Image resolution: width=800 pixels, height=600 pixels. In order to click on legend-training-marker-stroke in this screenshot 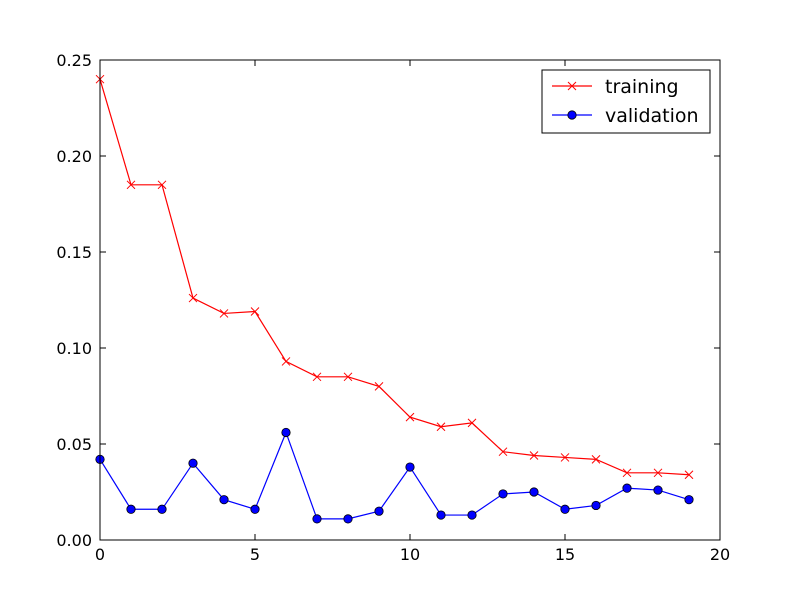, I will do `click(572, 86)`.